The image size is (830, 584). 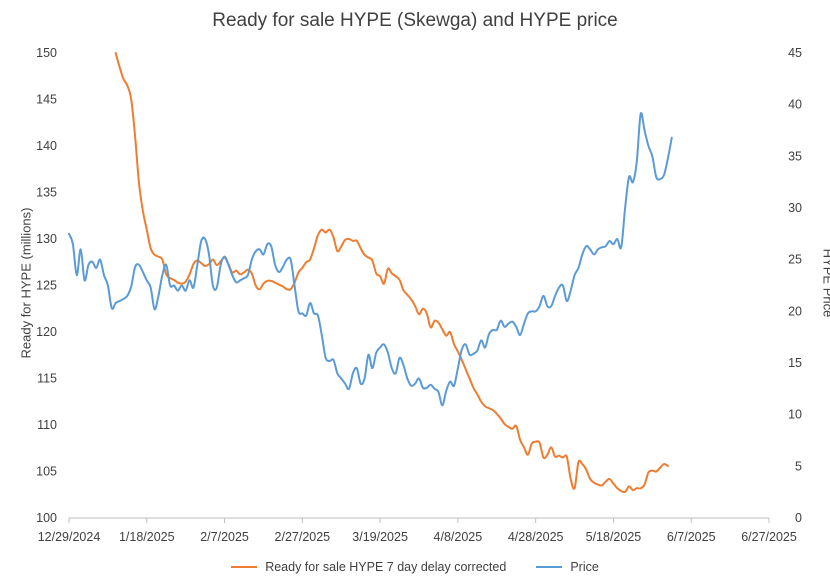 What do you see at coordinates (691, 537) in the screenshot?
I see `x-tick-label: 6/7/2025` at bounding box center [691, 537].